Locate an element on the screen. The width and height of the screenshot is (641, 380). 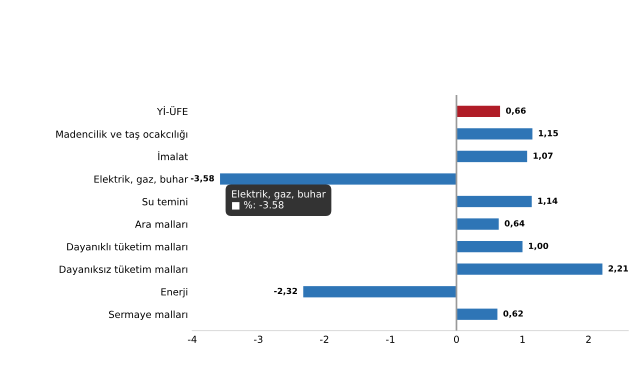
data-label: 2,21 is located at coordinates (618, 269).